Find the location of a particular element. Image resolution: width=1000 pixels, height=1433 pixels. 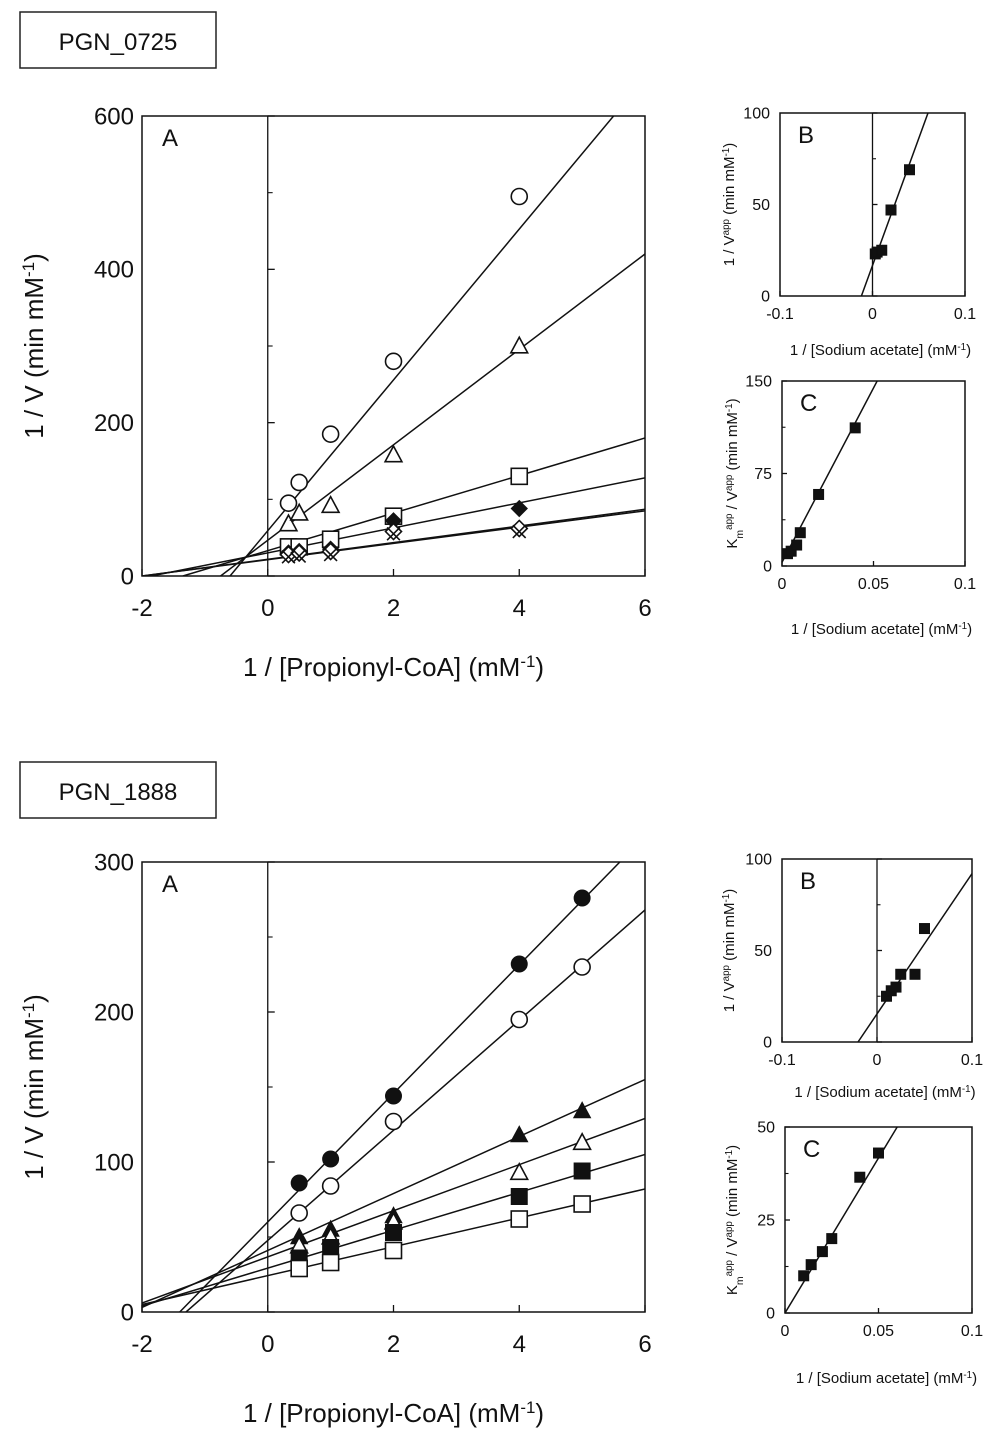

x-tick-label: 2 is located at coordinates (393, 1344).